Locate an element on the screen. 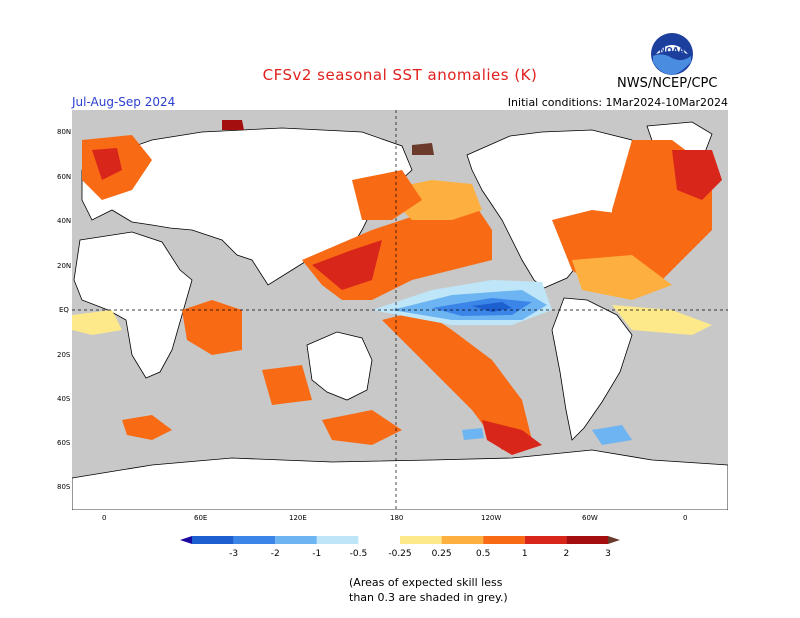 This screenshot has width=800, height=618. agency-label: NWS/NCEP/CPC is located at coordinates (667, 83).